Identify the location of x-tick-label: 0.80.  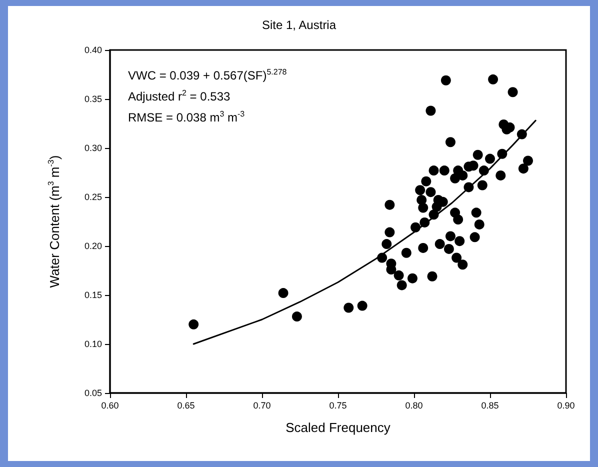
(414, 405).